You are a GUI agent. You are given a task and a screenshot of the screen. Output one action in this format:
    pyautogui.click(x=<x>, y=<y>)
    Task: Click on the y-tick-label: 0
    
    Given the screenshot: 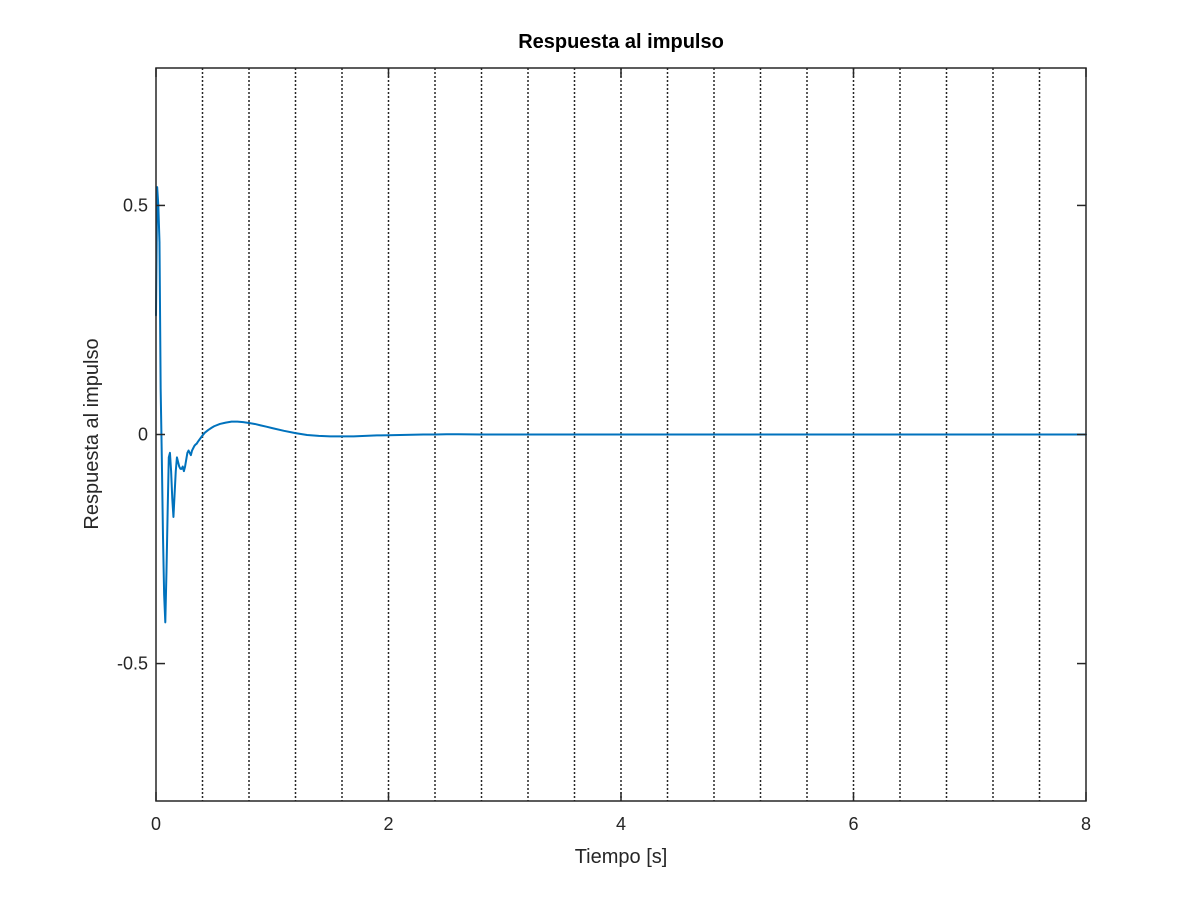 What is the action you would take?
    pyautogui.click(x=143, y=435)
    